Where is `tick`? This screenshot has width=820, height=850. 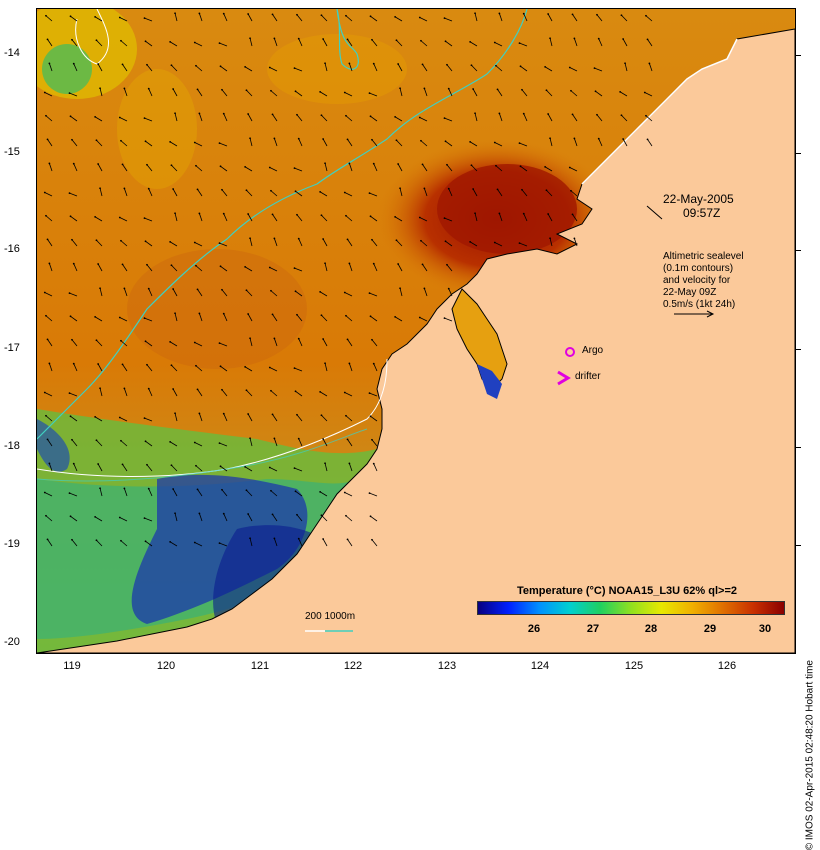
tick is located at coordinates (798, 447).